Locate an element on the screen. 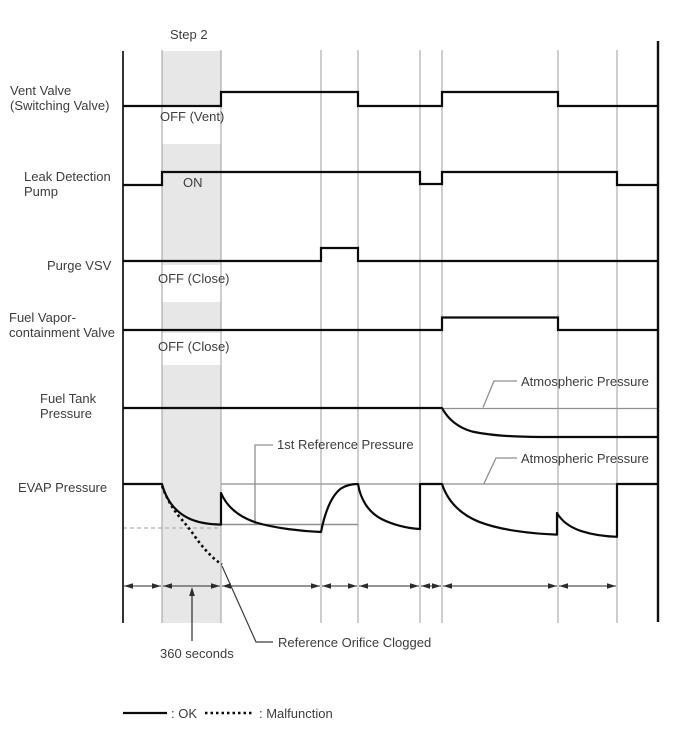 The image size is (688, 755). leader-atmospheric-pressure-tank is located at coordinates (499, 394).